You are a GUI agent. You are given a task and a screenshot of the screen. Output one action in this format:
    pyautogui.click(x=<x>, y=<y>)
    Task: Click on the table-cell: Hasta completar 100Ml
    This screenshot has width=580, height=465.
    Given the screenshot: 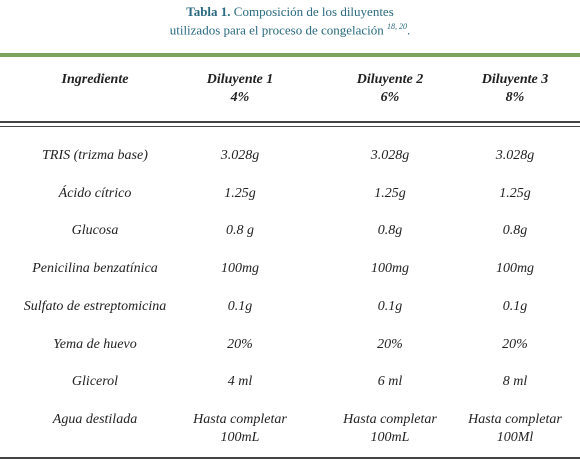 What is the action you would take?
    pyautogui.click(x=515, y=429)
    